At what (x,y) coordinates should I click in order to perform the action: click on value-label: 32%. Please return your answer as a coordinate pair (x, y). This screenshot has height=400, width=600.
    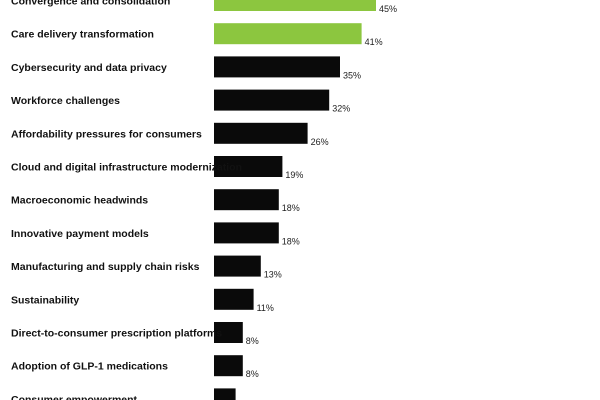
    Looking at the image, I should click on (341, 109).